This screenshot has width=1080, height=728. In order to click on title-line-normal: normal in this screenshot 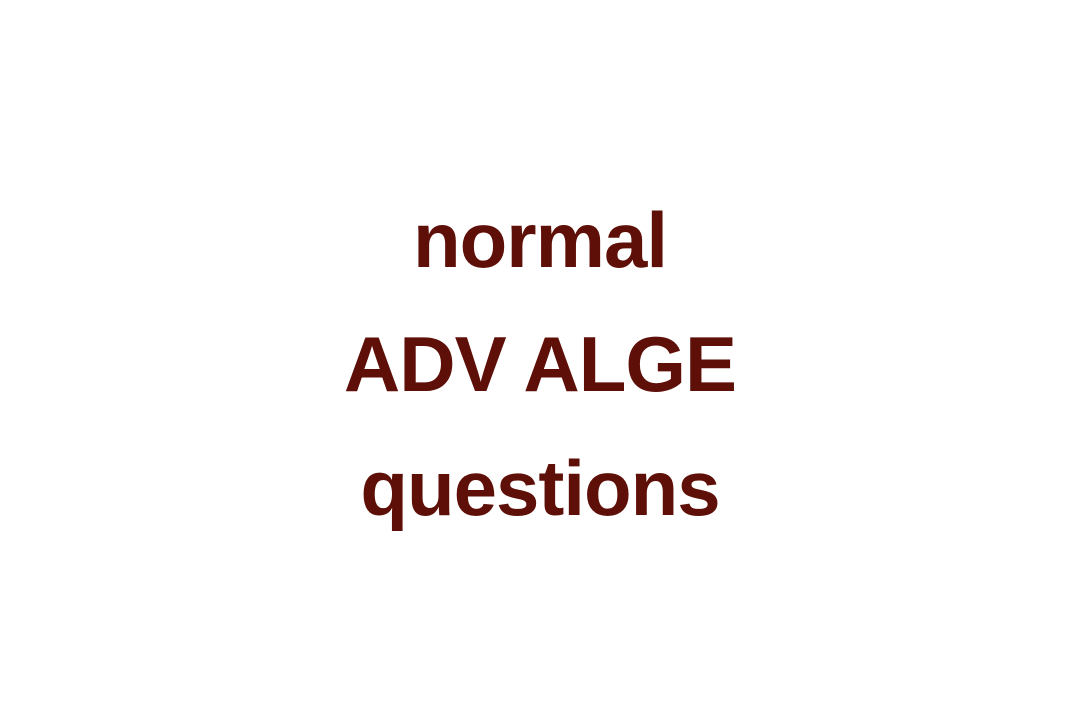, I will do `click(540, 240)`.